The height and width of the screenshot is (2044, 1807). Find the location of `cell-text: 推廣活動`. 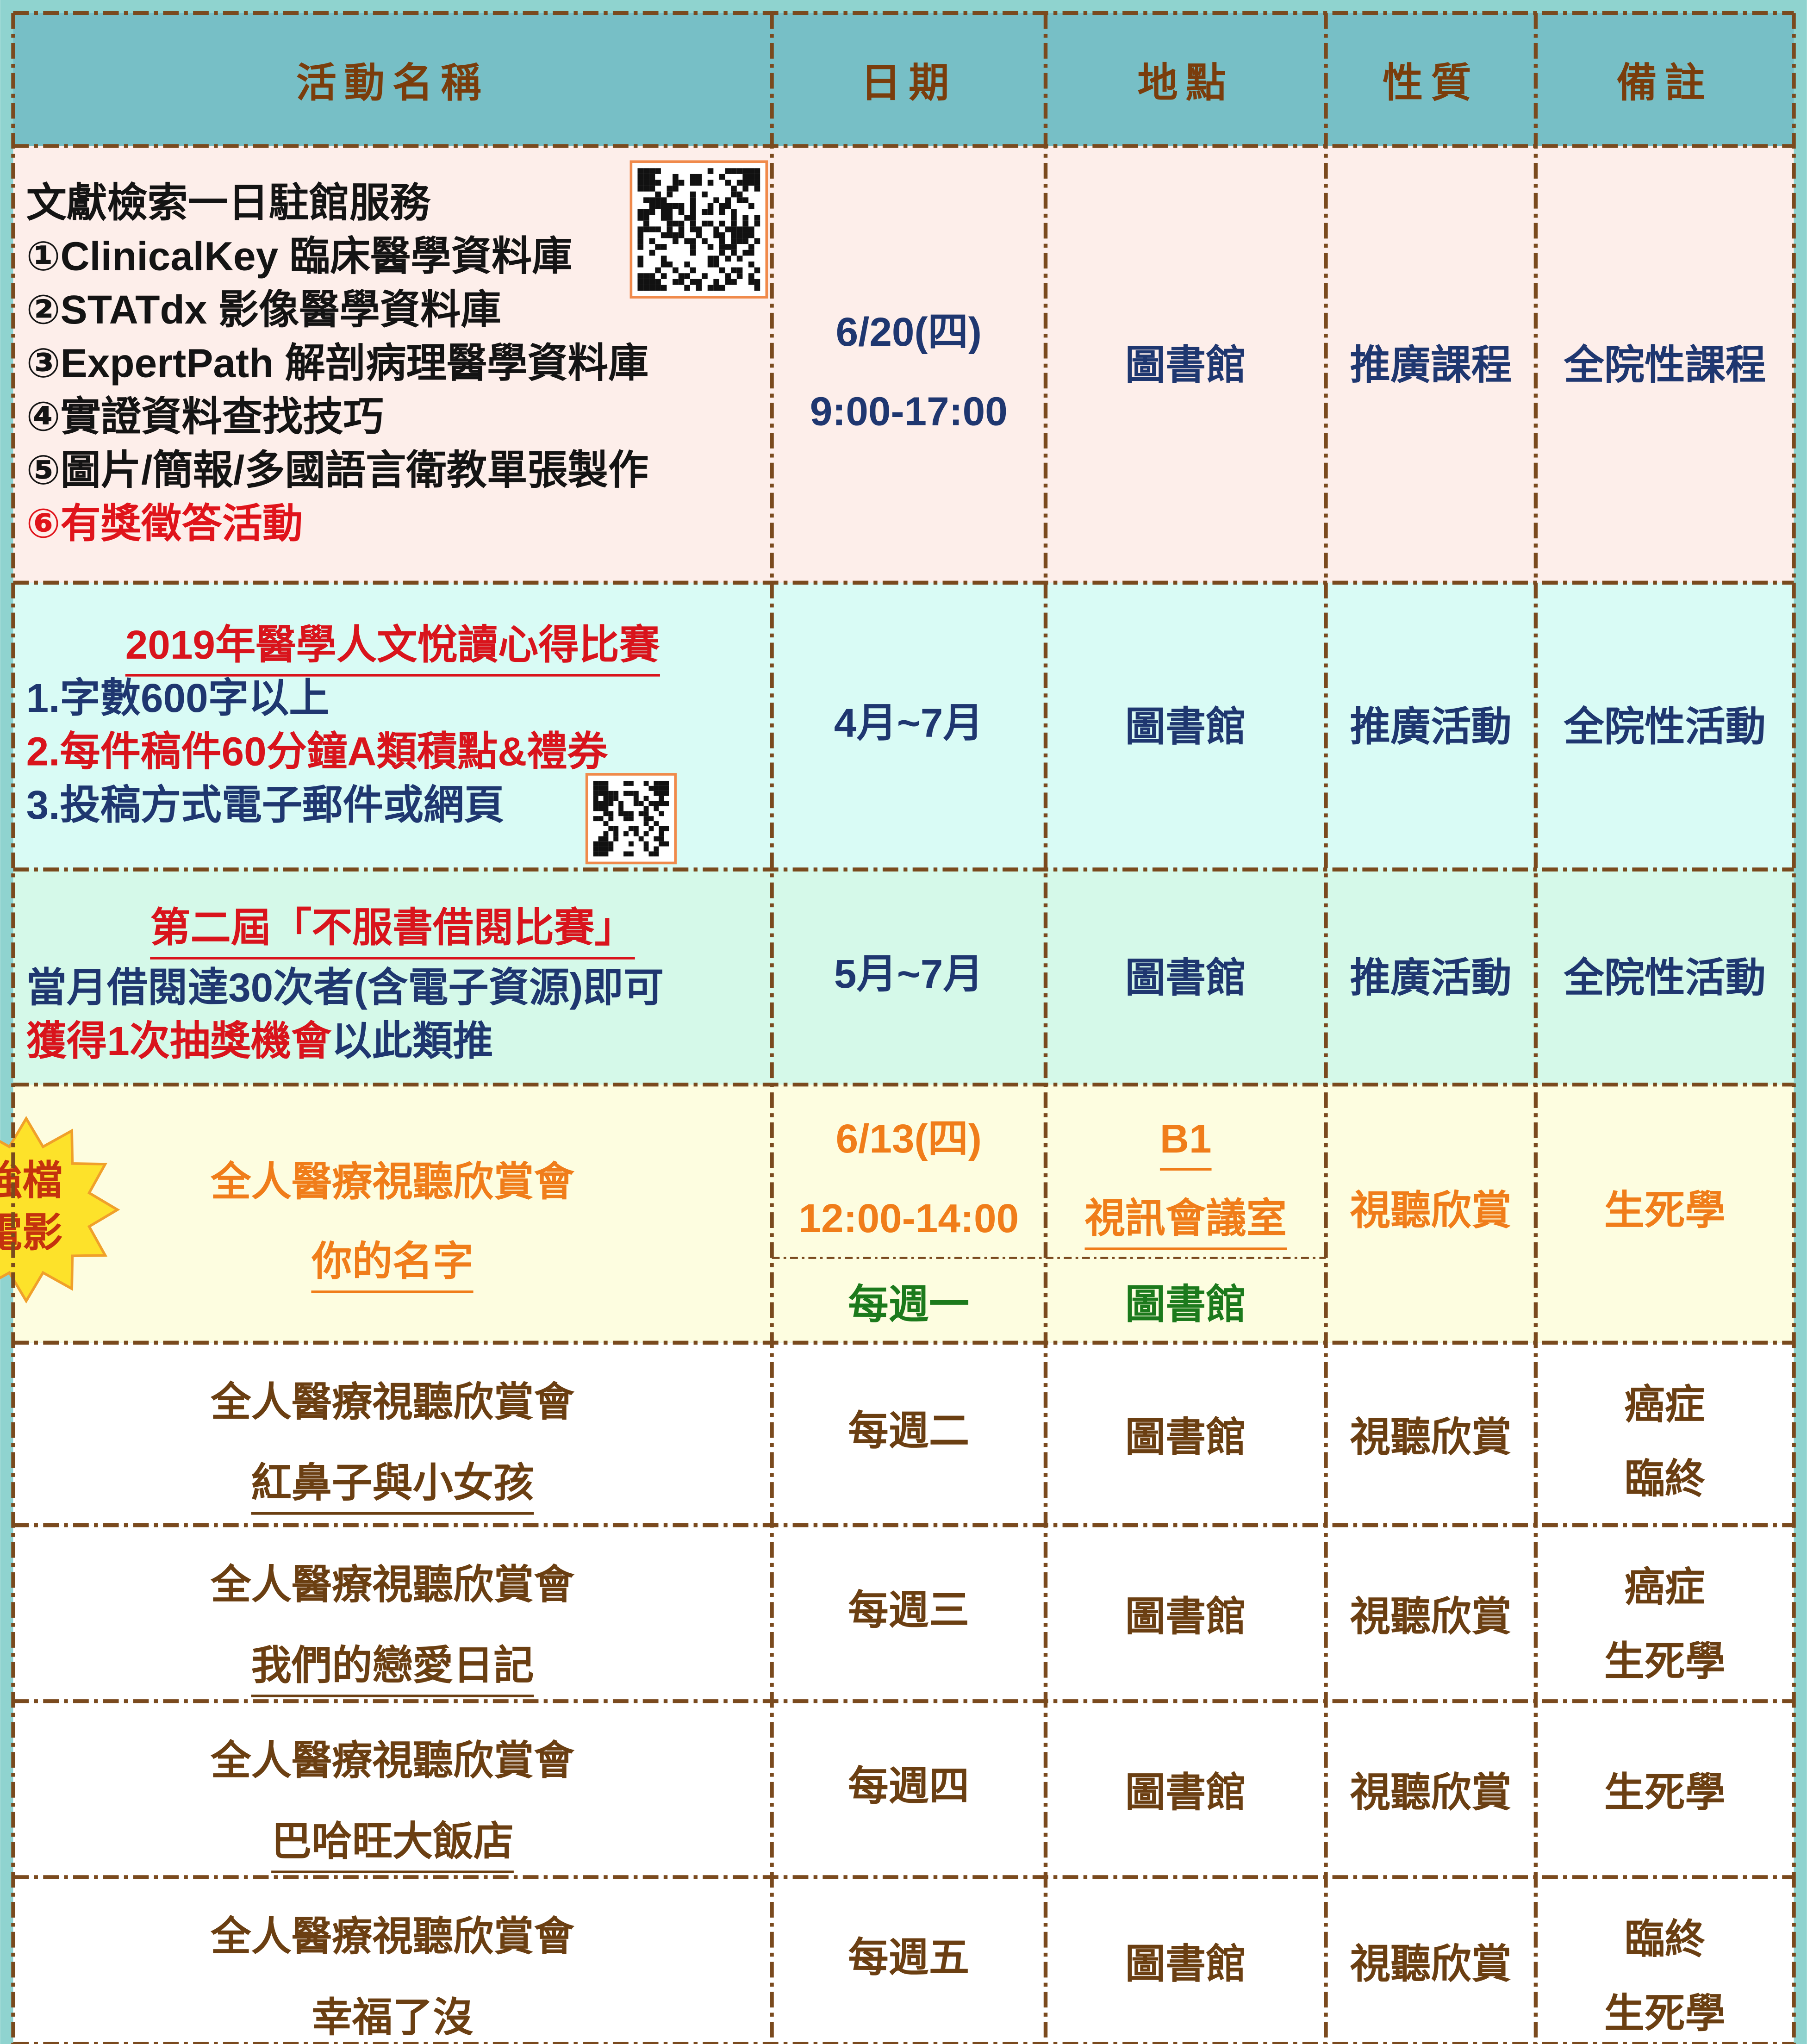

cell-text: 推廣活動 is located at coordinates (1431, 977).